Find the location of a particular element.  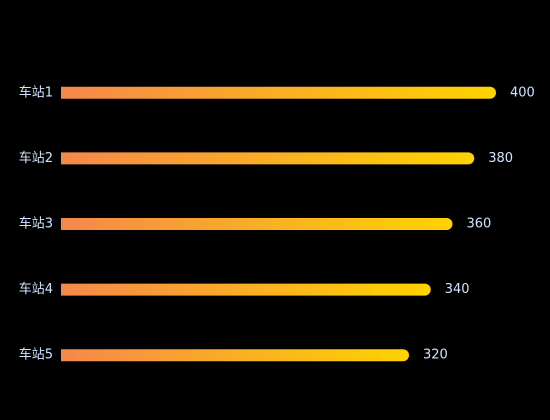

value-label: 360 is located at coordinates (479, 224).